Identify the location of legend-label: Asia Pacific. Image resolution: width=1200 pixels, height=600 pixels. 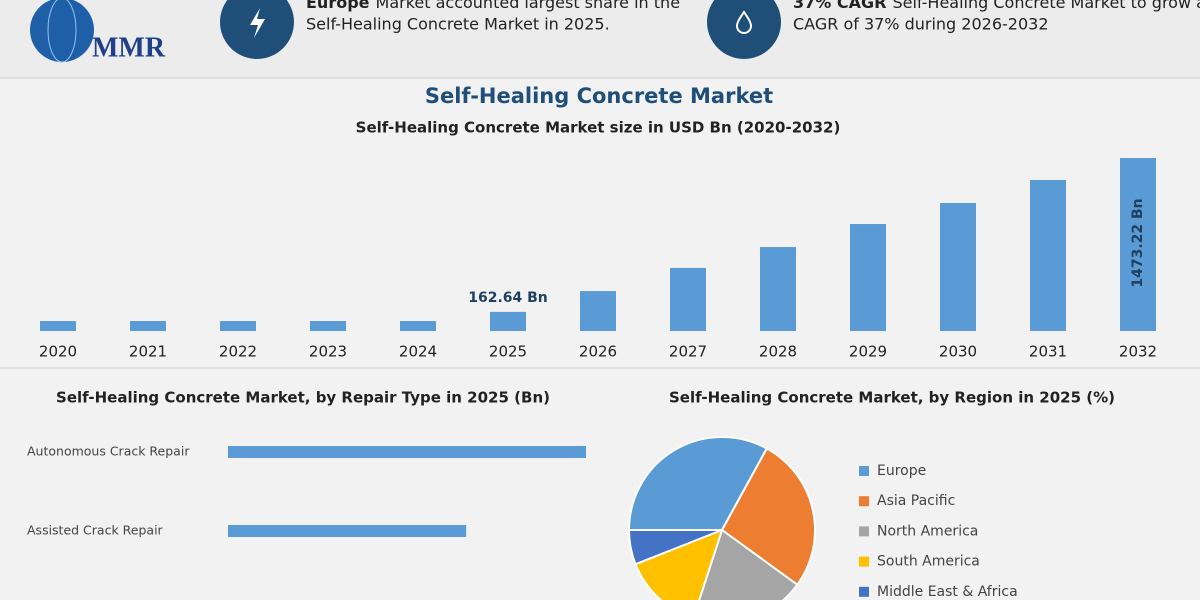
(916, 501).